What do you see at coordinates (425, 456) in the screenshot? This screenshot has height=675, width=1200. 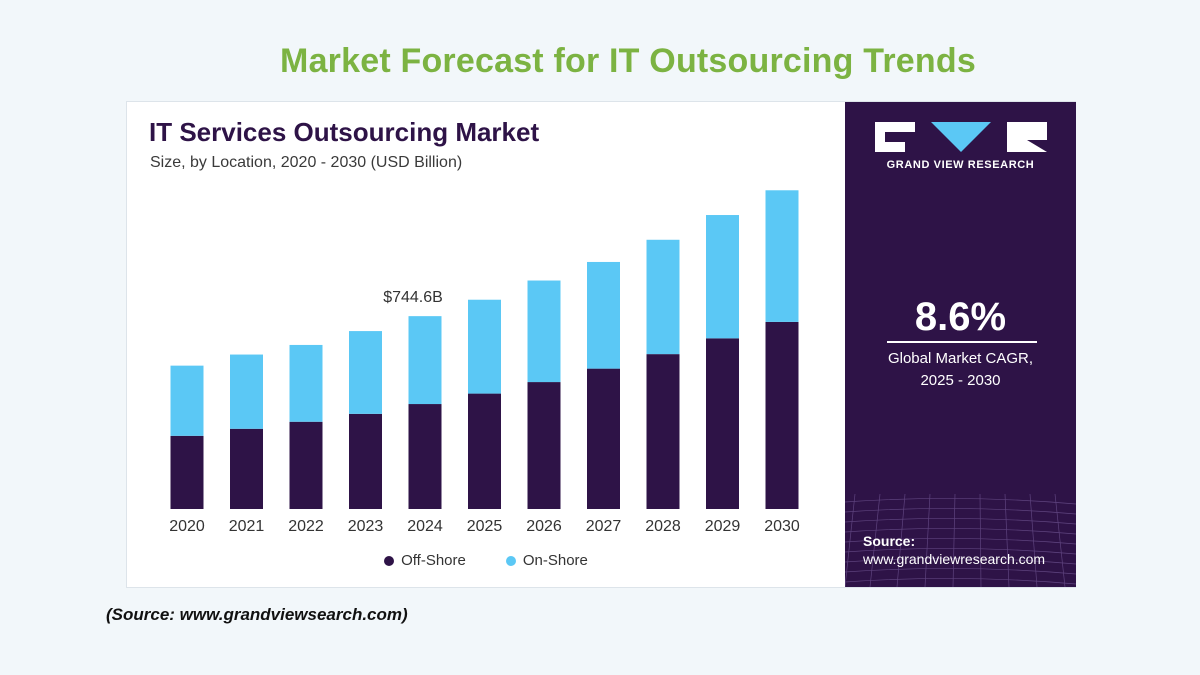 I see `bar-off-shore-2024` at bounding box center [425, 456].